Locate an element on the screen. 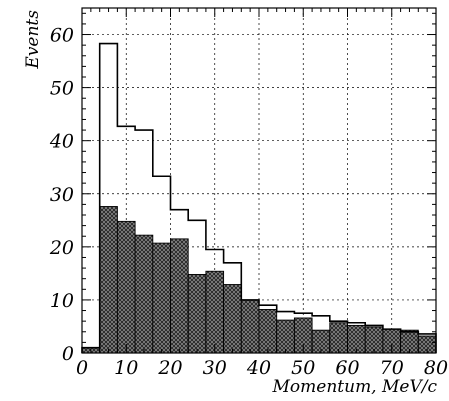 The height and width of the screenshot is (401, 449). y-tick-label: 10 is located at coordinates (62, 301).